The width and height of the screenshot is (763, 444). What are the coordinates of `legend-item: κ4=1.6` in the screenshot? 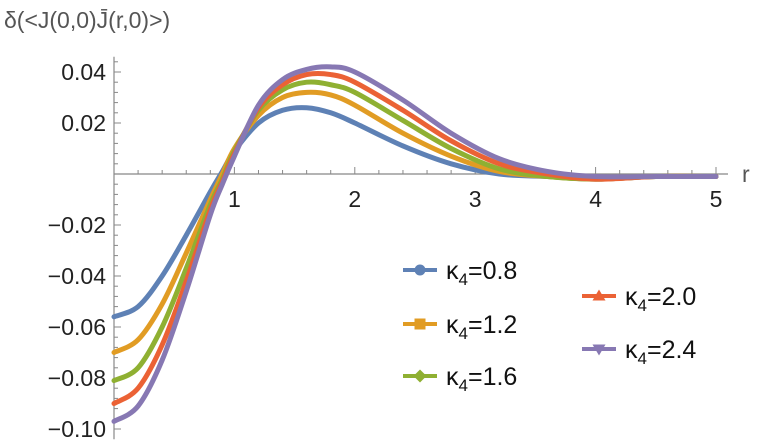 It's located at (460, 379).